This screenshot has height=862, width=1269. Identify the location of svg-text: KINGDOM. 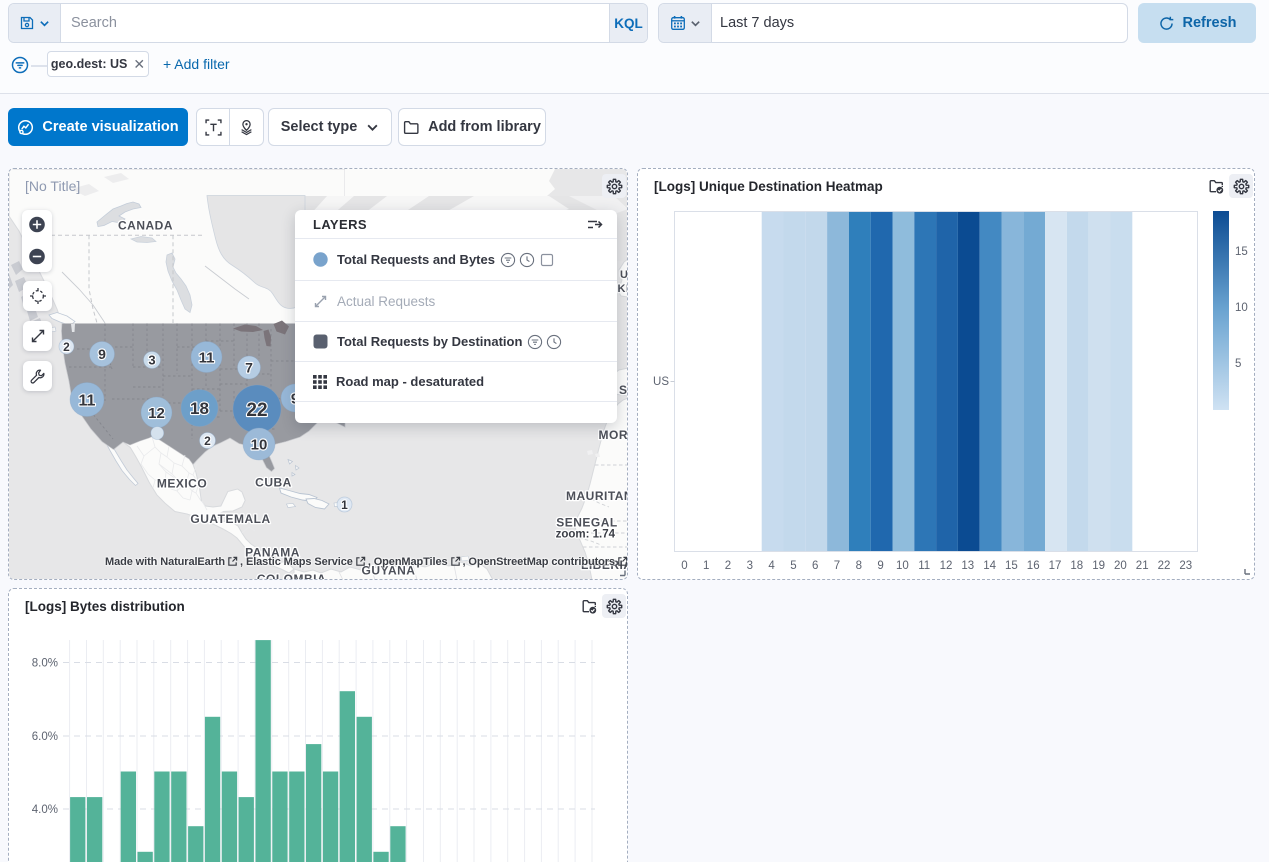
(623, 289).